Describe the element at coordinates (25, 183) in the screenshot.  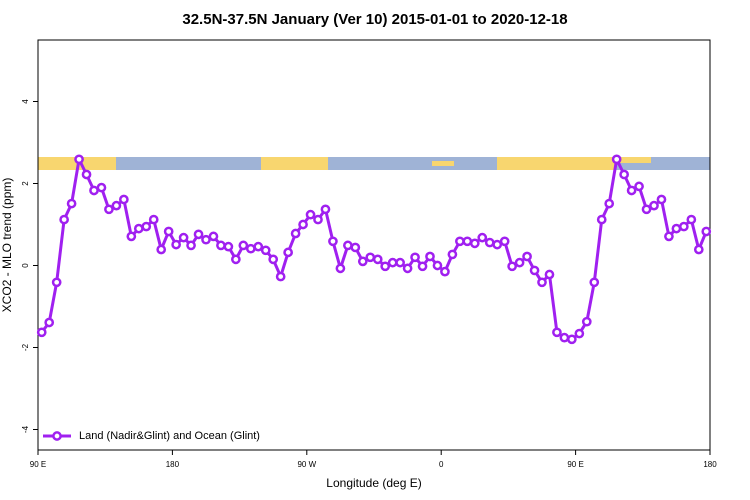
I see `y-tick-label: 2` at that location.